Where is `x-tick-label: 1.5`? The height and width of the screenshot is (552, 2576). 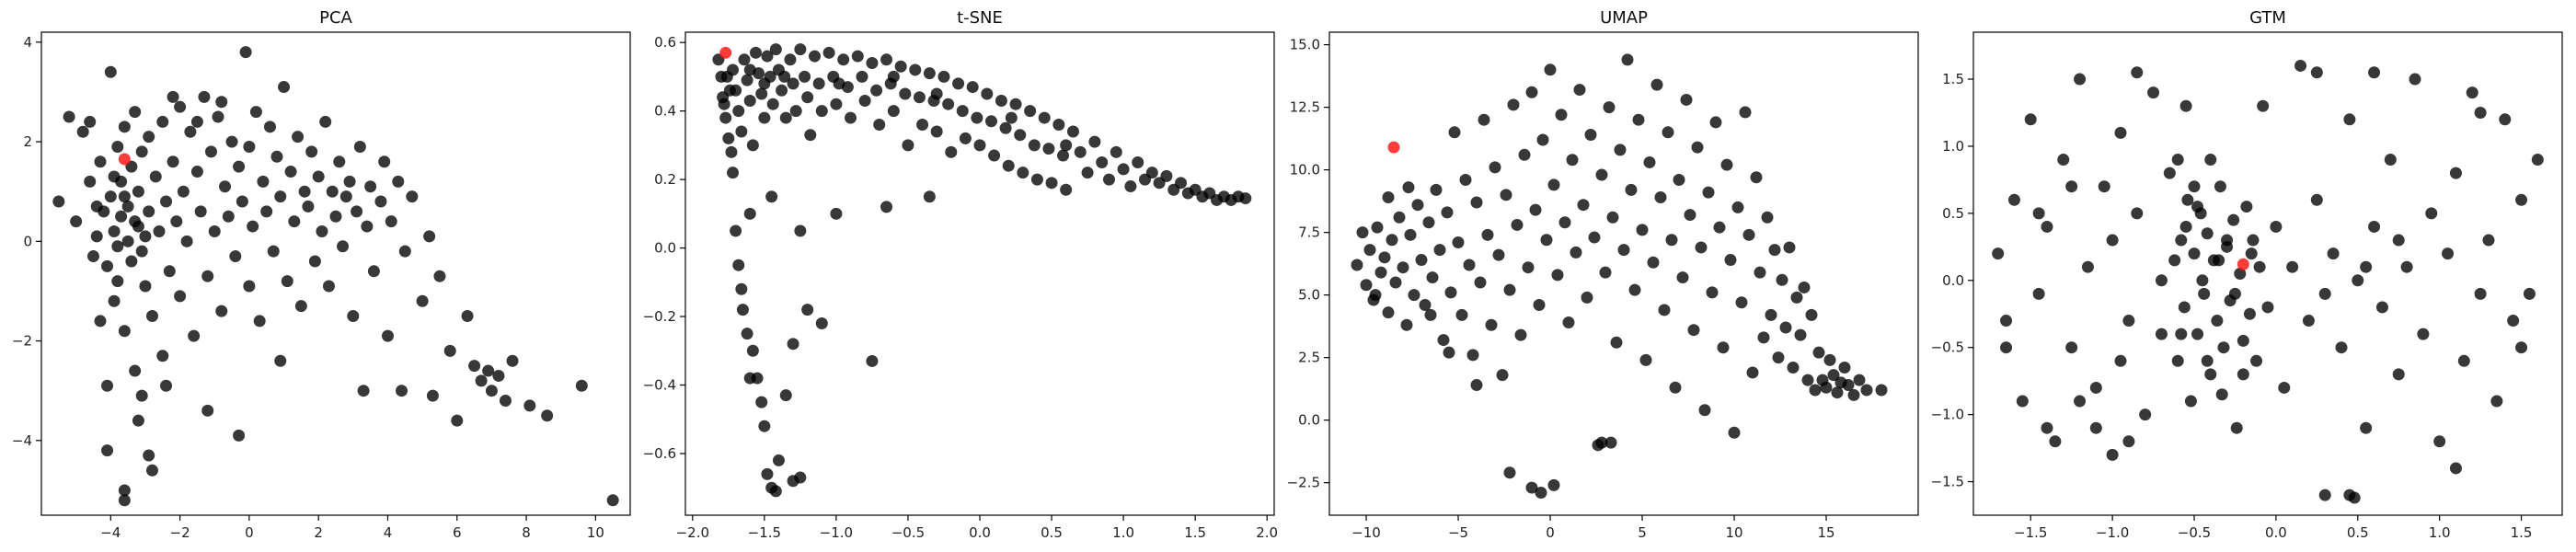 x-tick-label: 1.5 is located at coordinates (1195, 532).